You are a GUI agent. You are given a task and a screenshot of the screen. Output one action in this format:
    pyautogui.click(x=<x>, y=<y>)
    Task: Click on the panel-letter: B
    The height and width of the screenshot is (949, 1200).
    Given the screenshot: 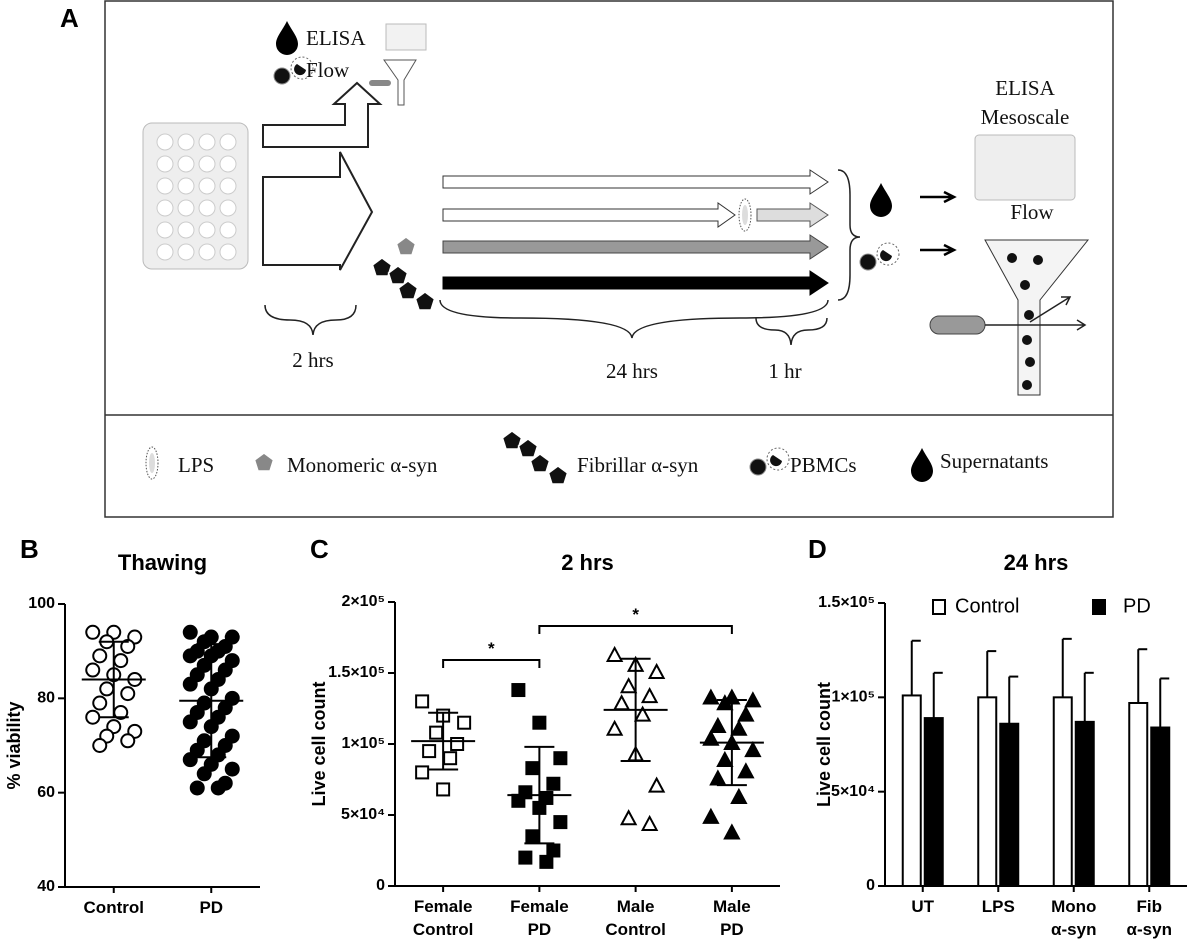 What is the action you would take?
    pyautogui.click(x=29, y=549)
    